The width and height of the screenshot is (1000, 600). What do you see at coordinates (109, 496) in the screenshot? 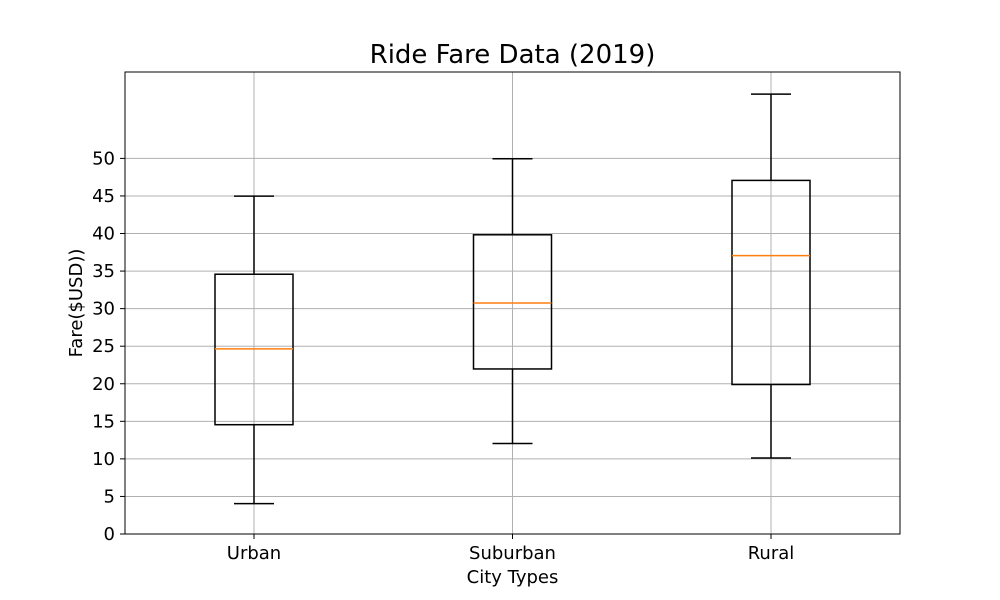
I see `y-tick-label: 5` at bounding box center [109, 496].